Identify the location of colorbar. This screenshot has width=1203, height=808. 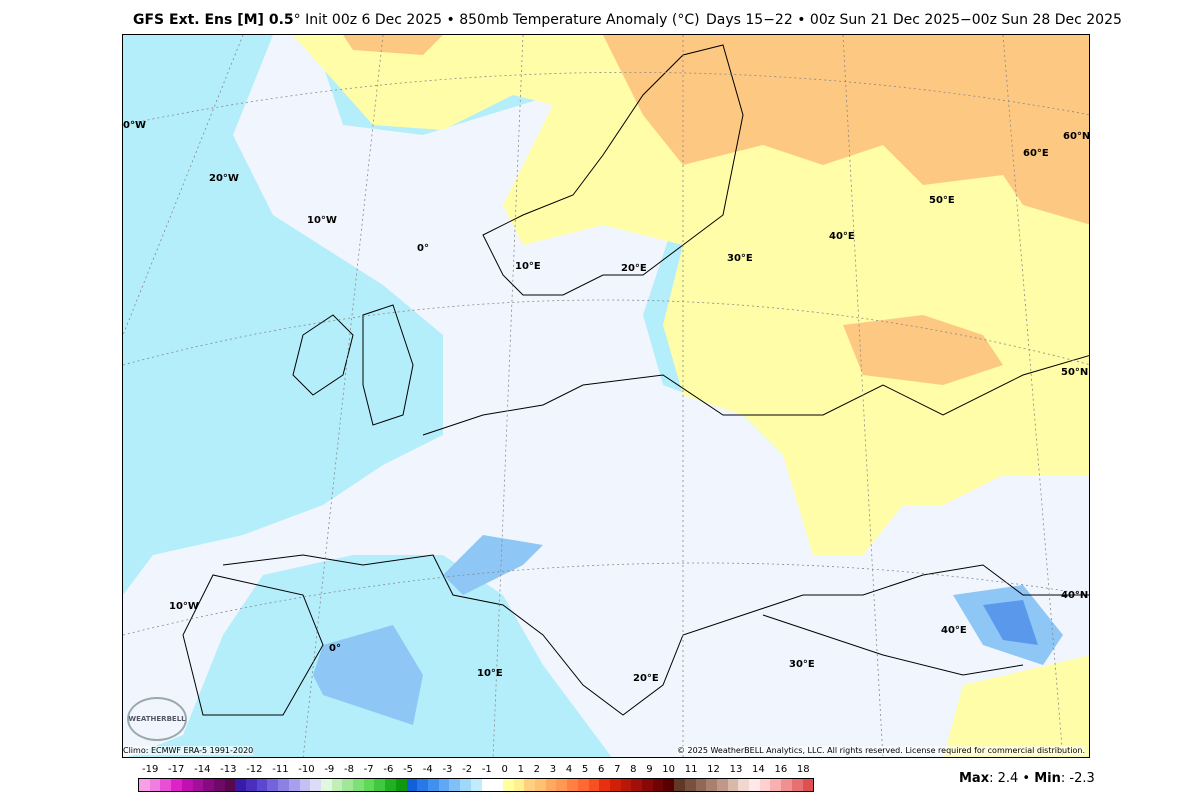
(476, 785).